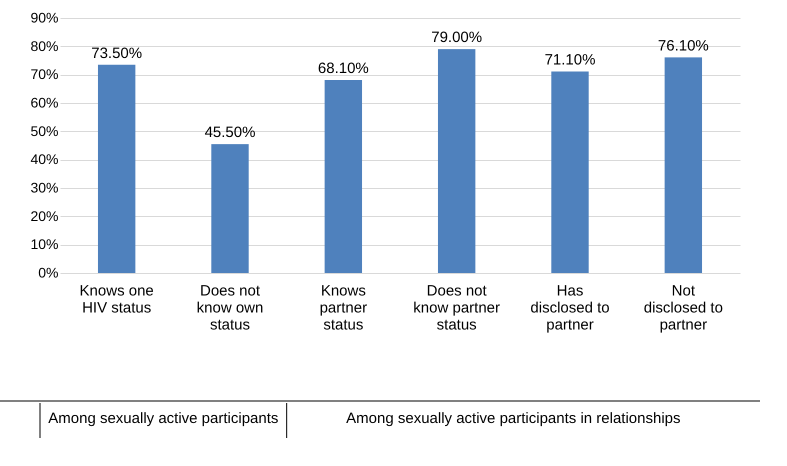 The height and width of the screenshot is (466, 787). I want to click on y-tick-label: 80%, so click(44, 46).